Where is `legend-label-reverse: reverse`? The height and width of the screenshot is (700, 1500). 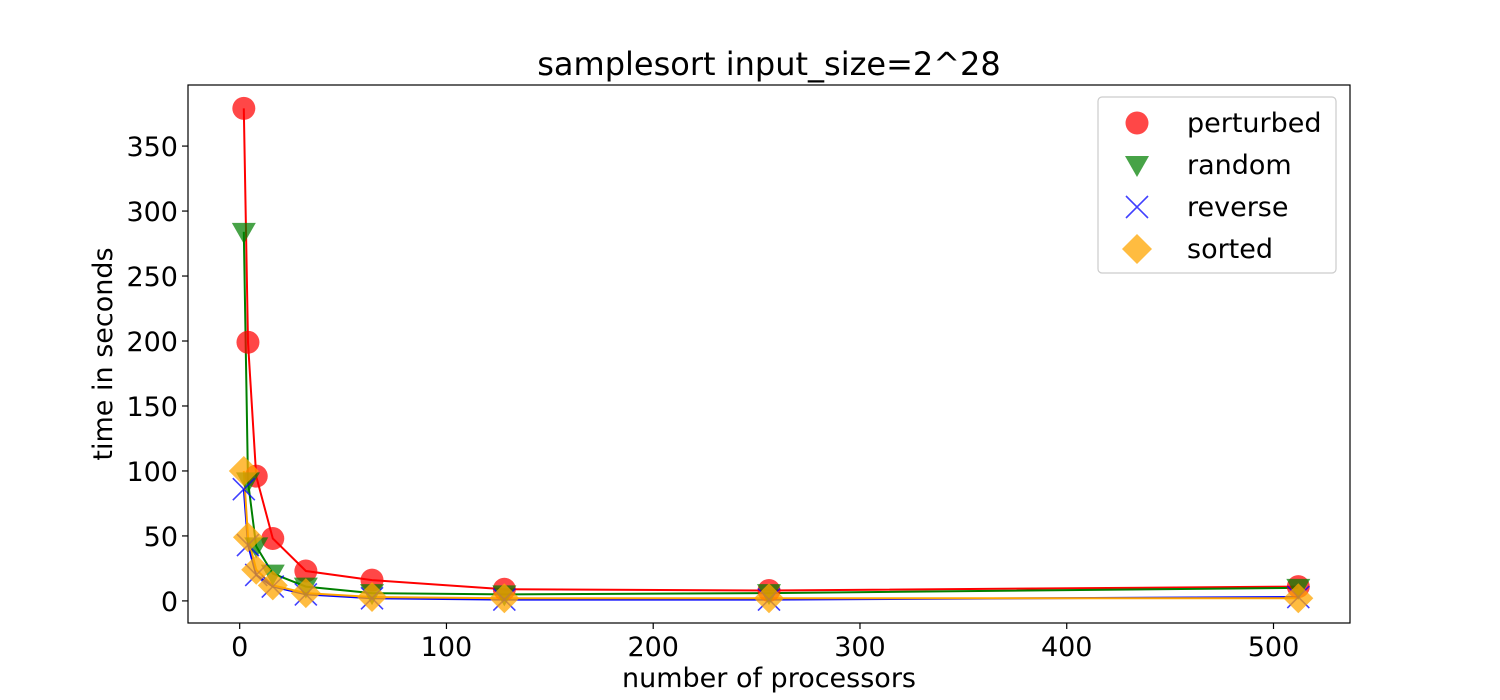 legend-label-reverse: reverse is located at coordinates (1238, 207).